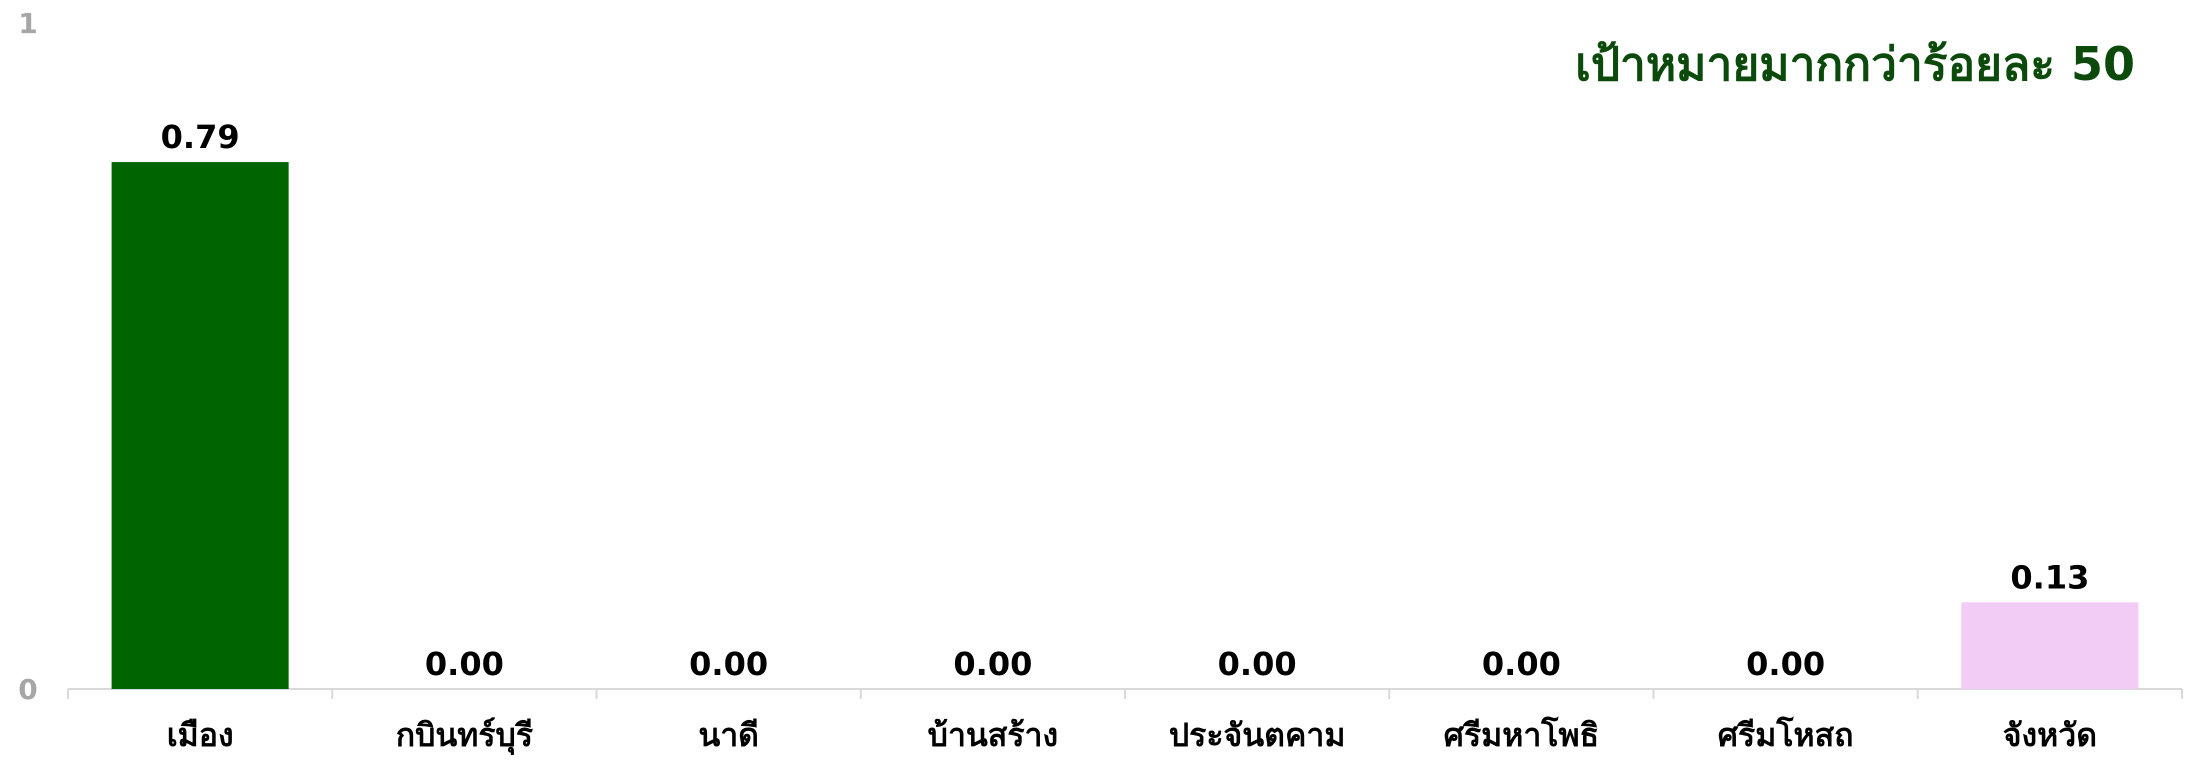  Describe the element at coordinates (728, 664) in the screenshot. I see `data-label-3: 0.00` at that location.